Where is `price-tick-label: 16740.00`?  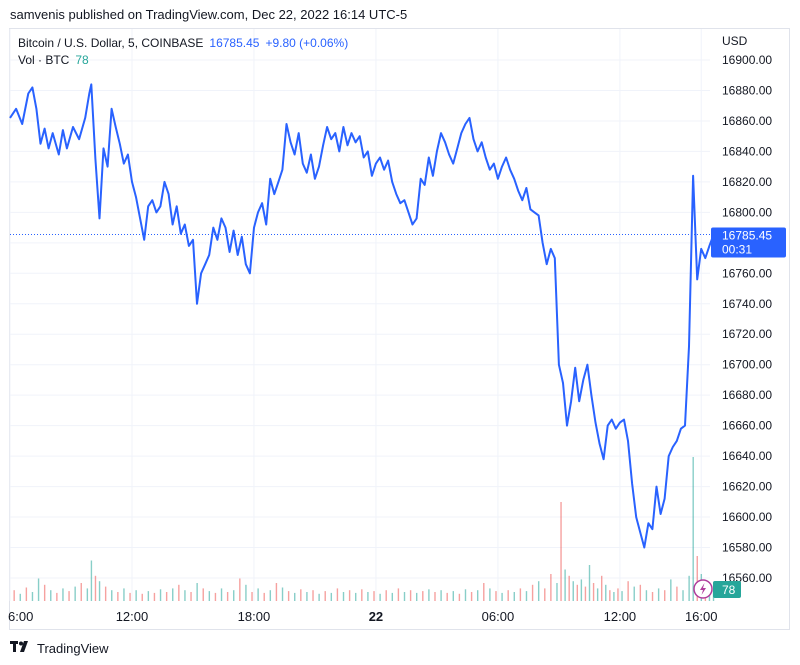
price-tick-label: 16740.00 is located at coordinates (747, 304).